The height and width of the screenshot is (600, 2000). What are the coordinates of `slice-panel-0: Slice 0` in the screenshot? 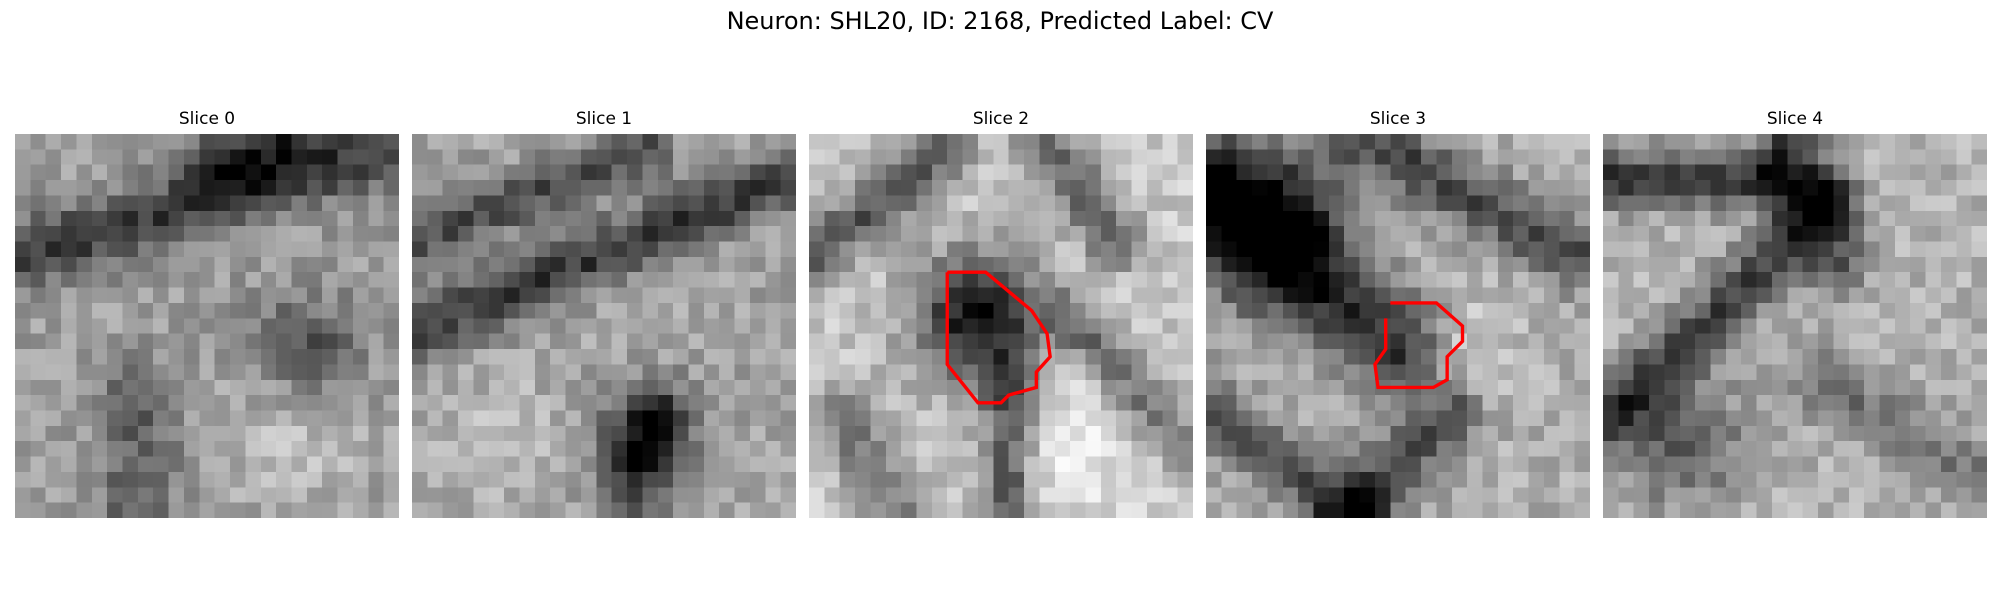 It's located at (207, 313).